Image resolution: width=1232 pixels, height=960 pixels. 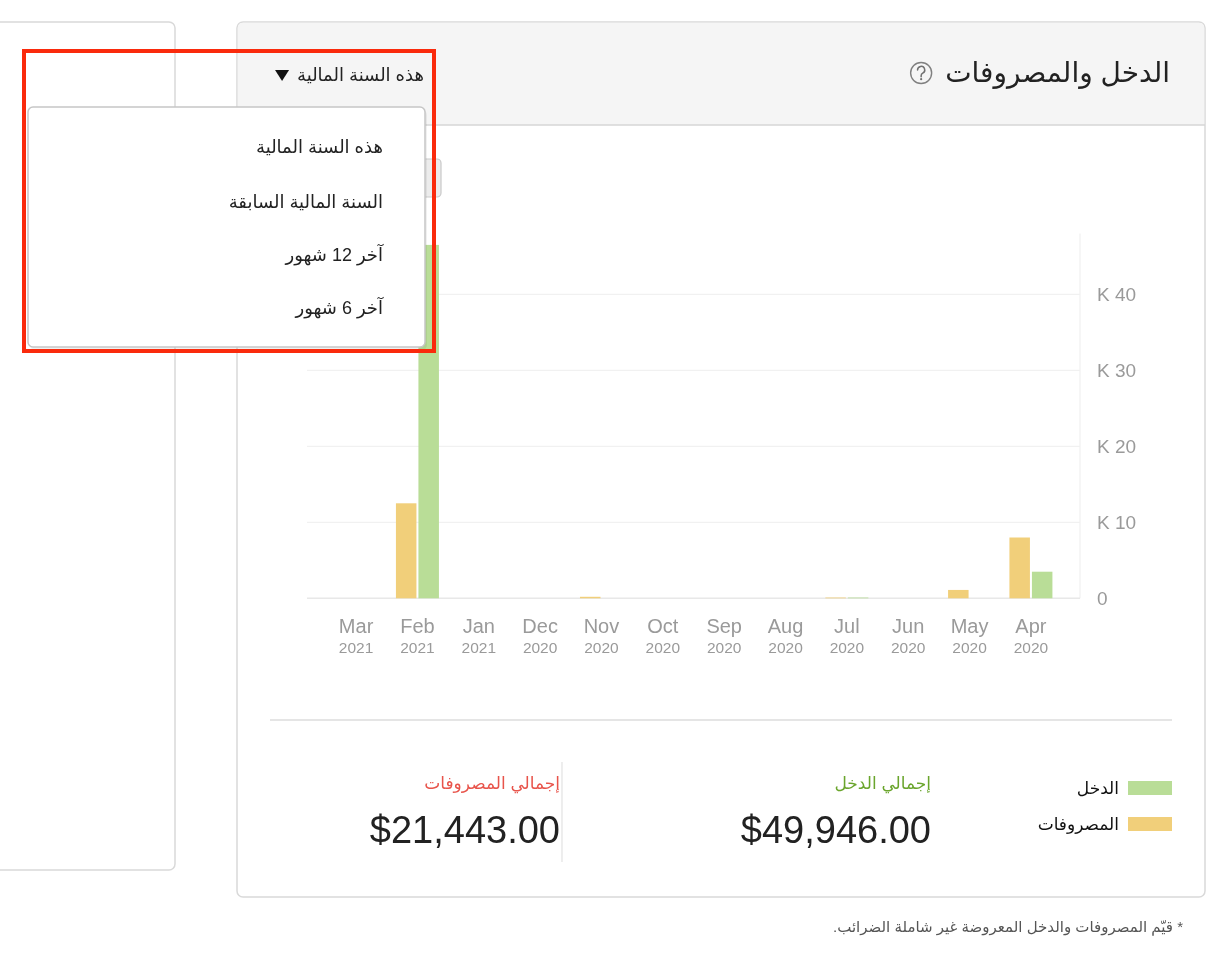 What do you see at coordinates (356, 635) in the screenshot?
I see `x-tick-label: Mar 2021` at bounding box center [356, 635].